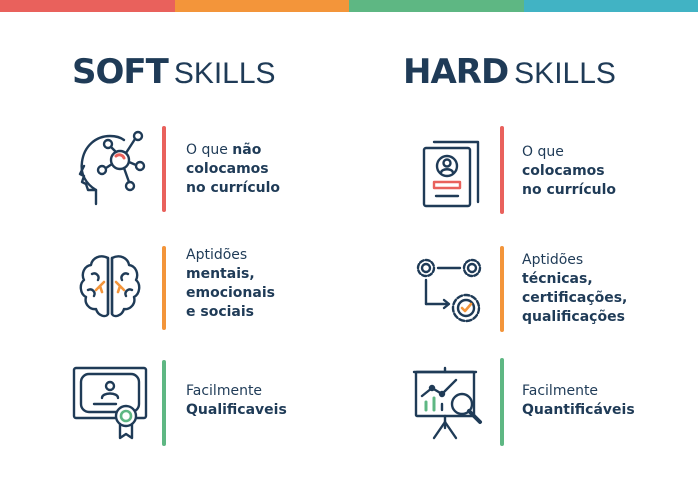  Describe the element at coordinates (502, 402) in the screenshot. I see `hard-divider-green` at that location.